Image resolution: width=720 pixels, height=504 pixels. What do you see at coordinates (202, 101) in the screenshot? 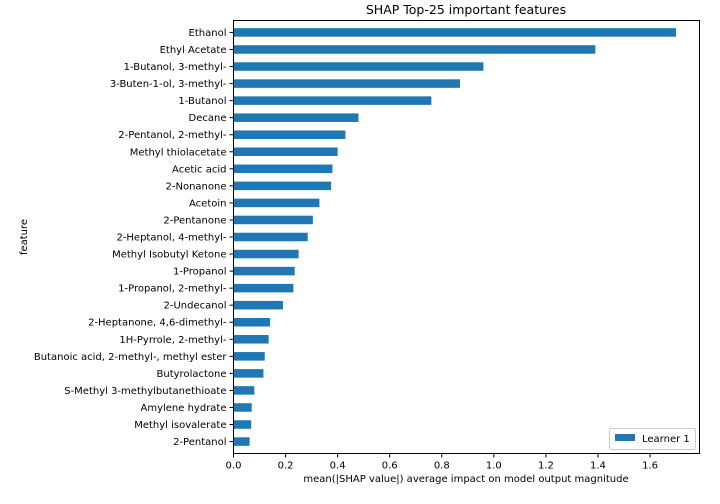
I see `category-label: 1-Butanol` at bounding box center [202, 101].